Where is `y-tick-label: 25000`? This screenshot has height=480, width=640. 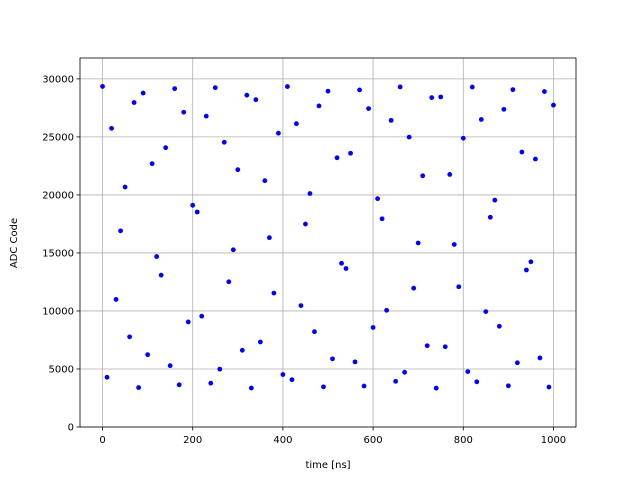 y-tick-label: 25000 is located at coordinates (58, 137).